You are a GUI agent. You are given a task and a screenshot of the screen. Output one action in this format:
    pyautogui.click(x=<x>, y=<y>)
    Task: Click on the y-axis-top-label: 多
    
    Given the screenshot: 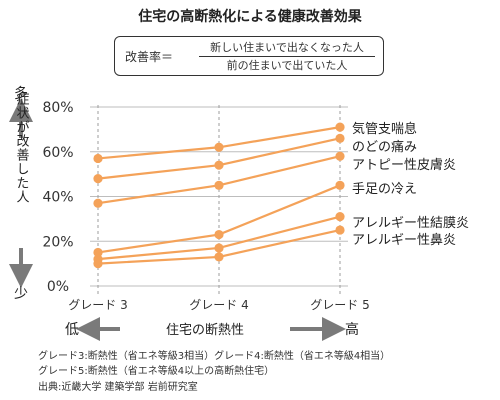 What is the action you would take?
    pyautogui.click(x=21, y=93)
    